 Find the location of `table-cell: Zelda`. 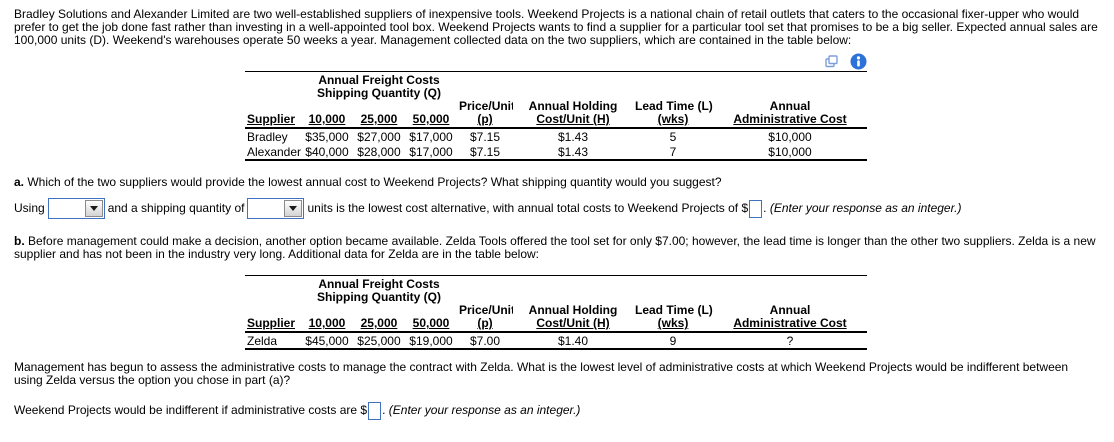

table-cell: Zelda is located at coordinates (262, 341).